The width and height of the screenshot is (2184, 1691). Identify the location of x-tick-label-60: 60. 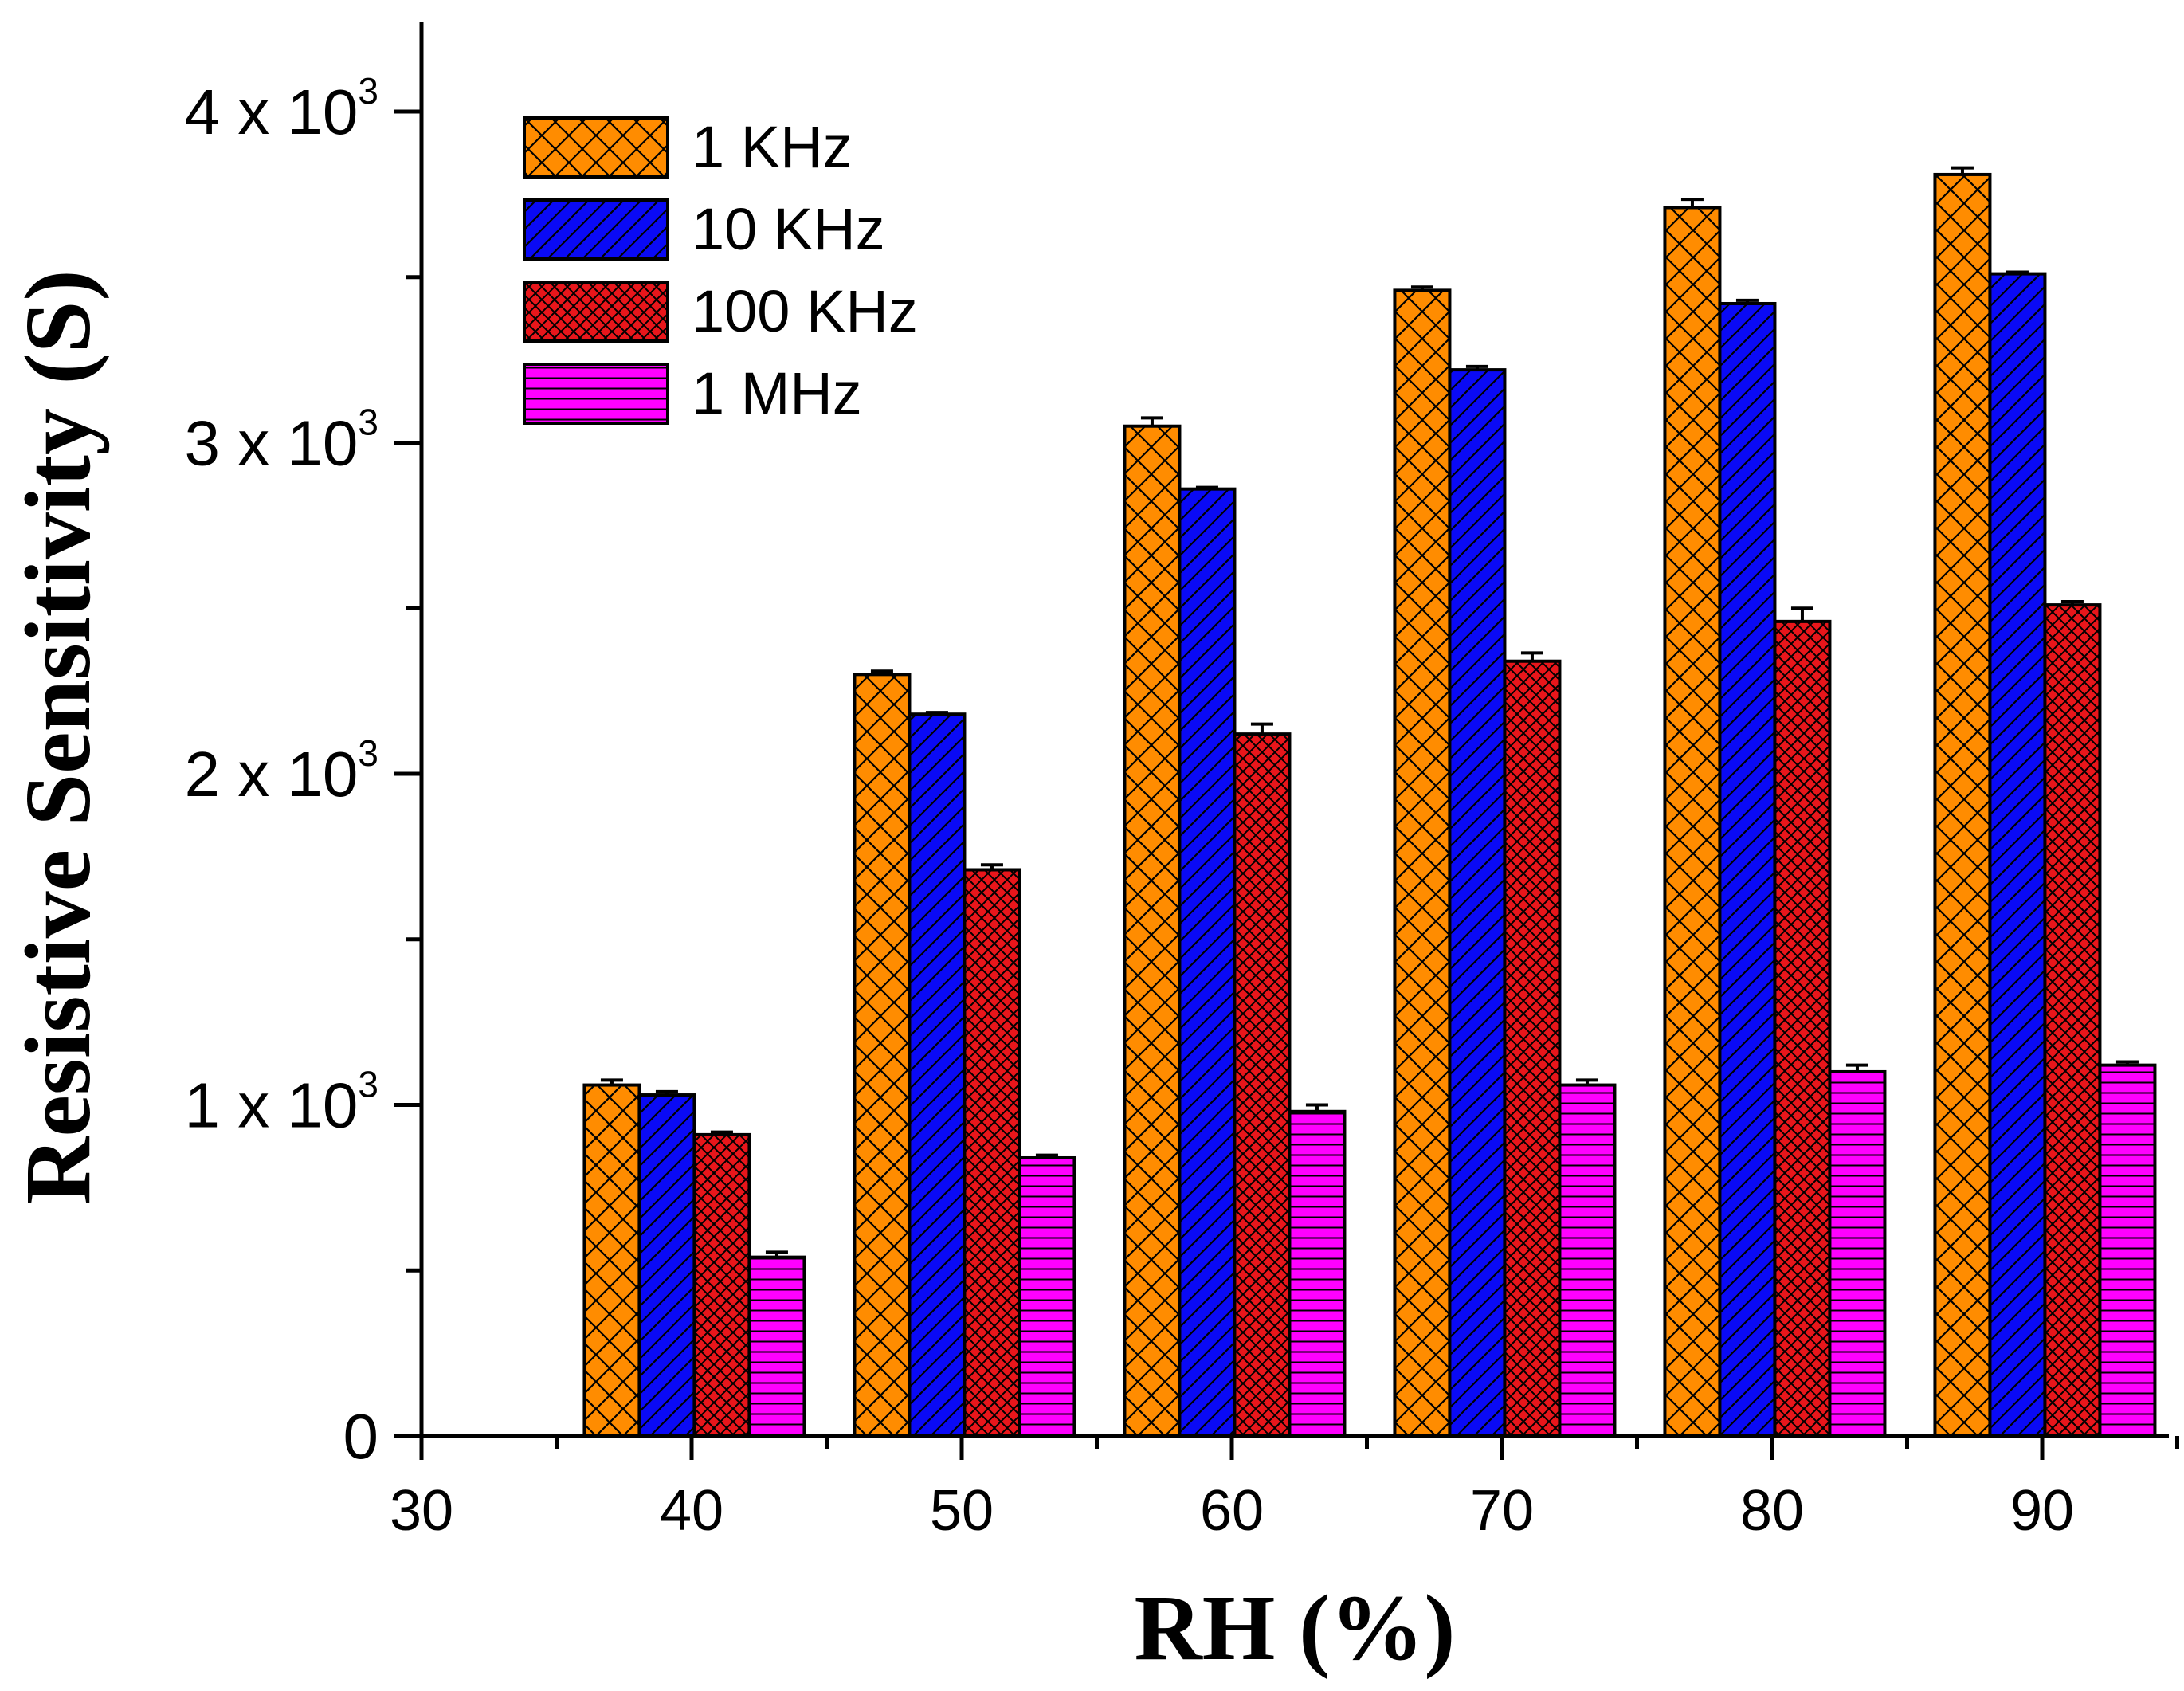
(1232, 1511).